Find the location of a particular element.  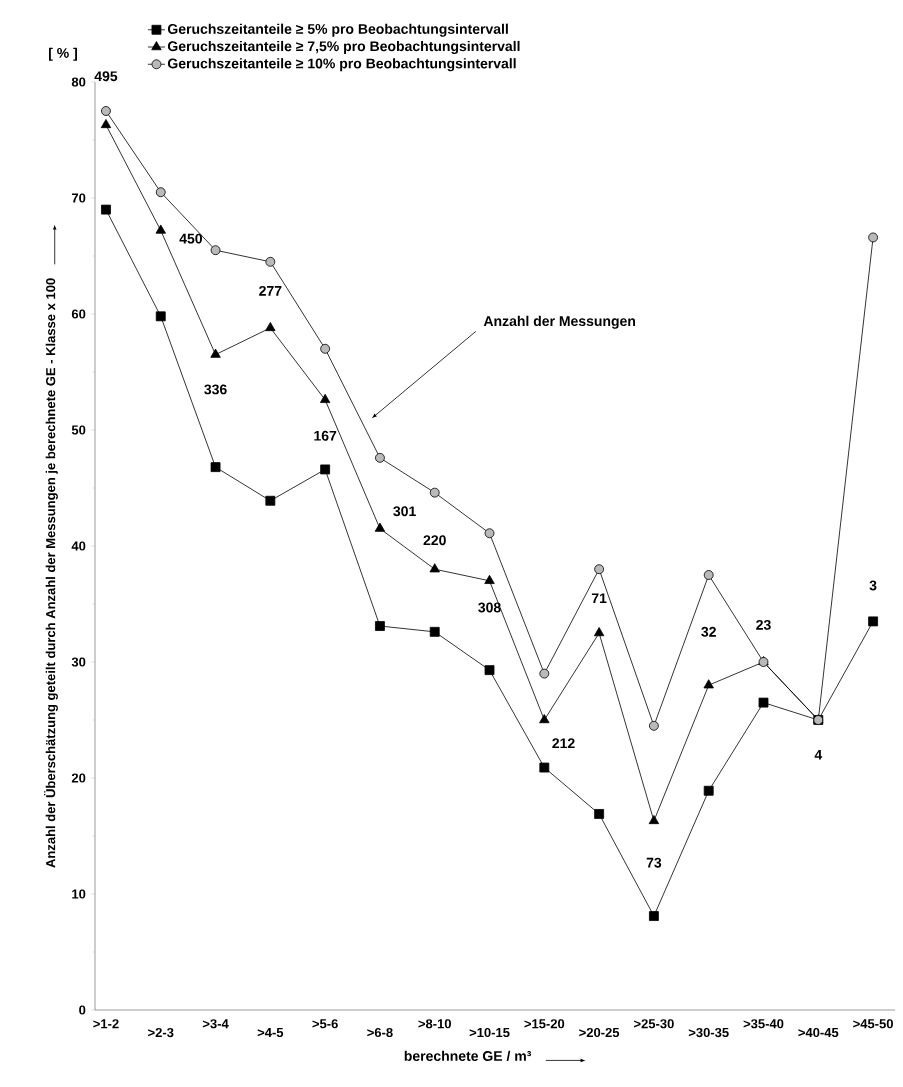

y-tick-label: 0 is located at coordinates (82, 1010).